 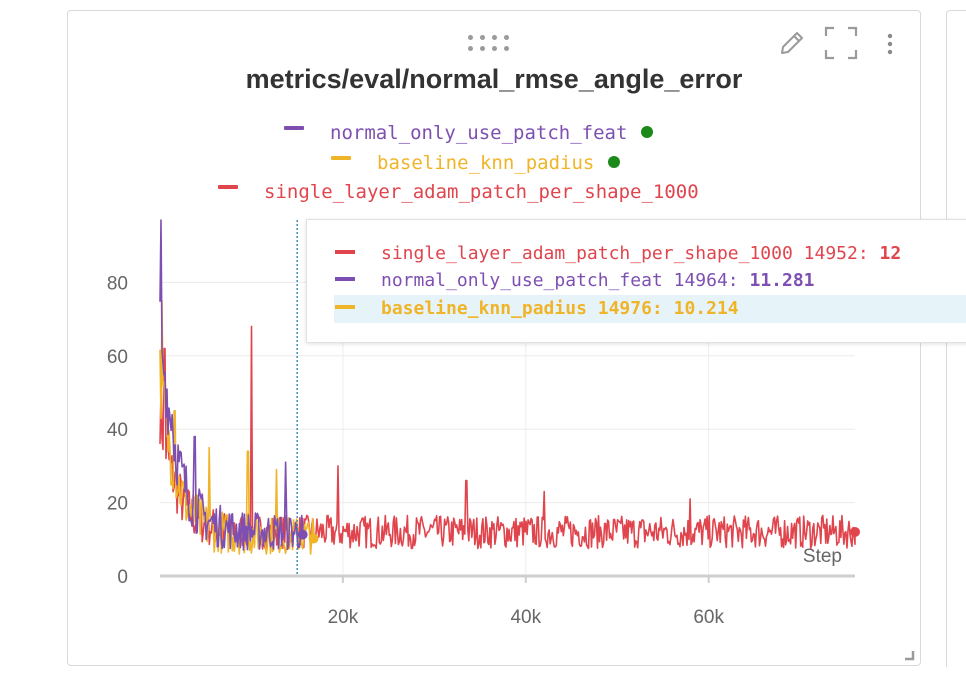 What do you see at coordinates (706, 280) in the screenshot?
I see `tooltip-step: 14964:` at bounding box center [706, 280].